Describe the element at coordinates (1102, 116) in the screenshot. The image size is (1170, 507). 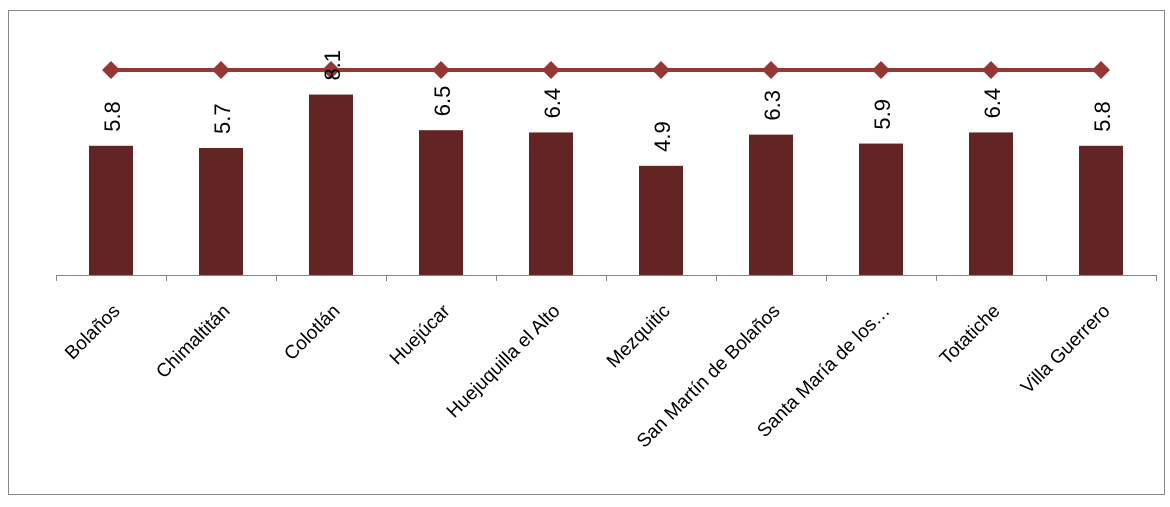
I see `data-label-10: 5.8` at that location.